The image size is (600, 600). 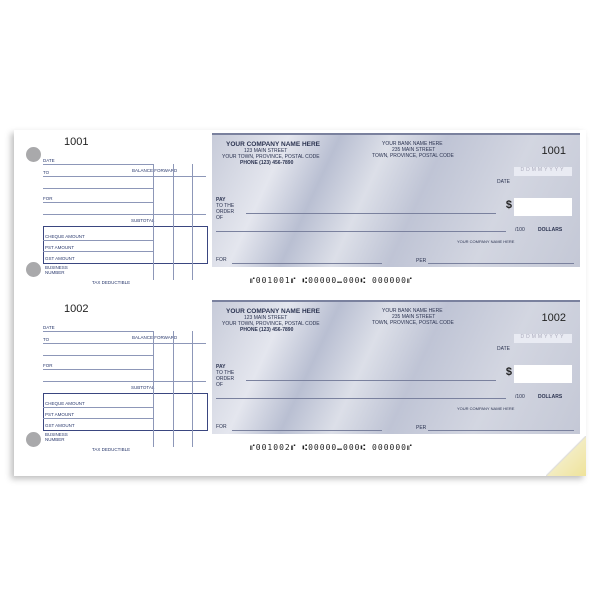 I want to click on page-curl-carbon-copy, so click(x=566, y=456).